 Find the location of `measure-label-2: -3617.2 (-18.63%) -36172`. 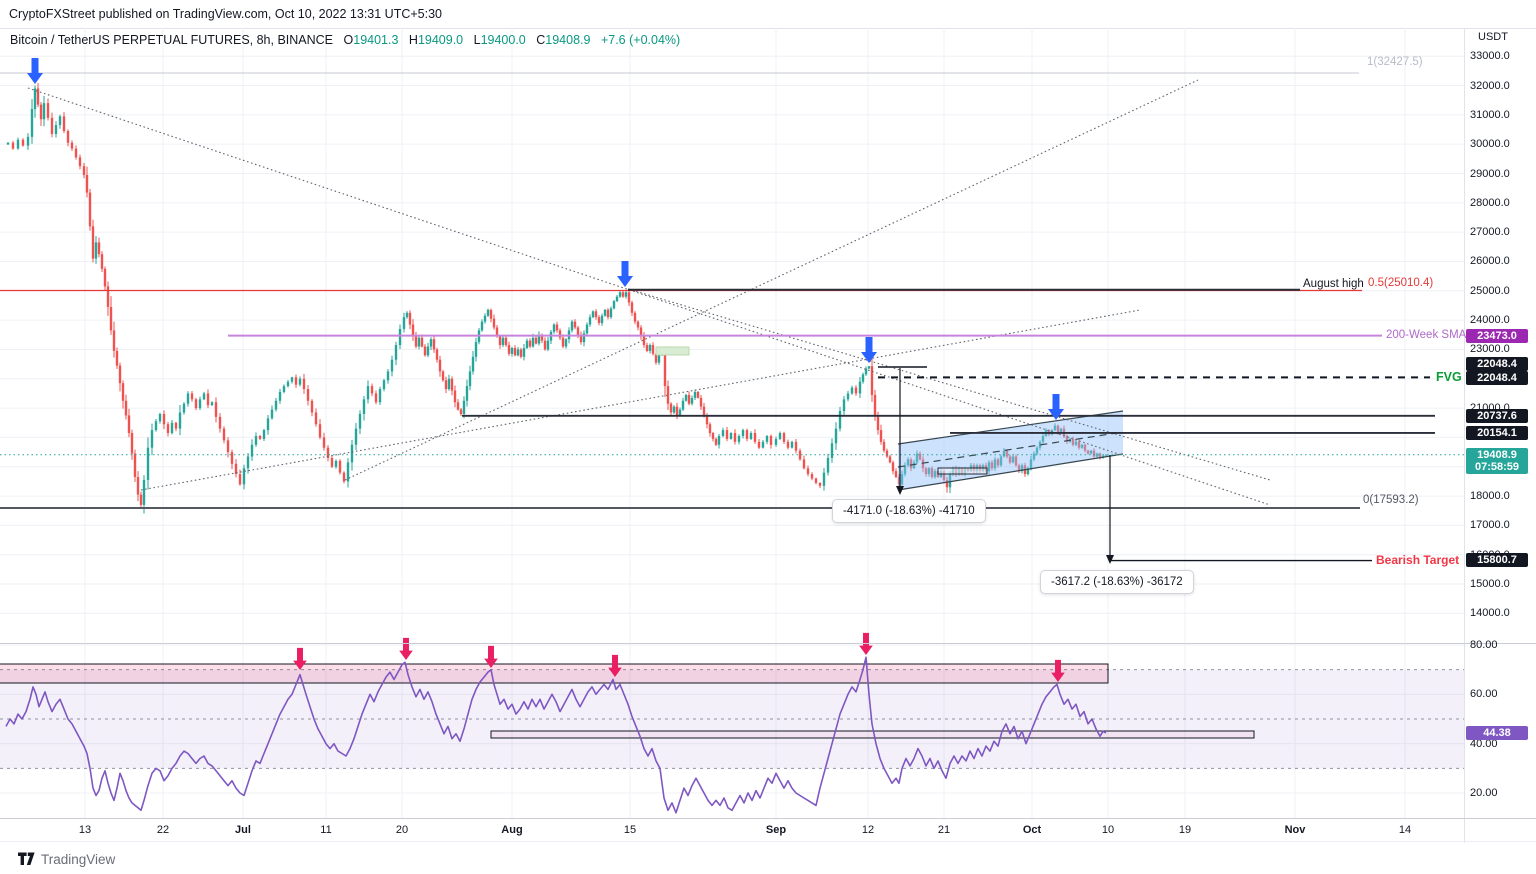

measure-label-2: -3617.2 (-18.63%) -36172 is located at coordinates (1117, 582).